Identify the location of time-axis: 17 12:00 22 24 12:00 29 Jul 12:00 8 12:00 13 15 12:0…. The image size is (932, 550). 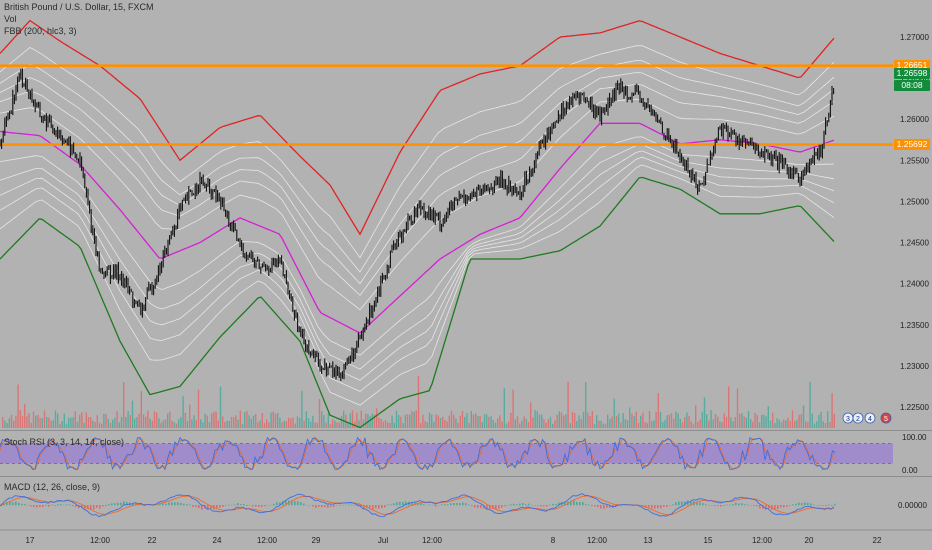
(466, 539).